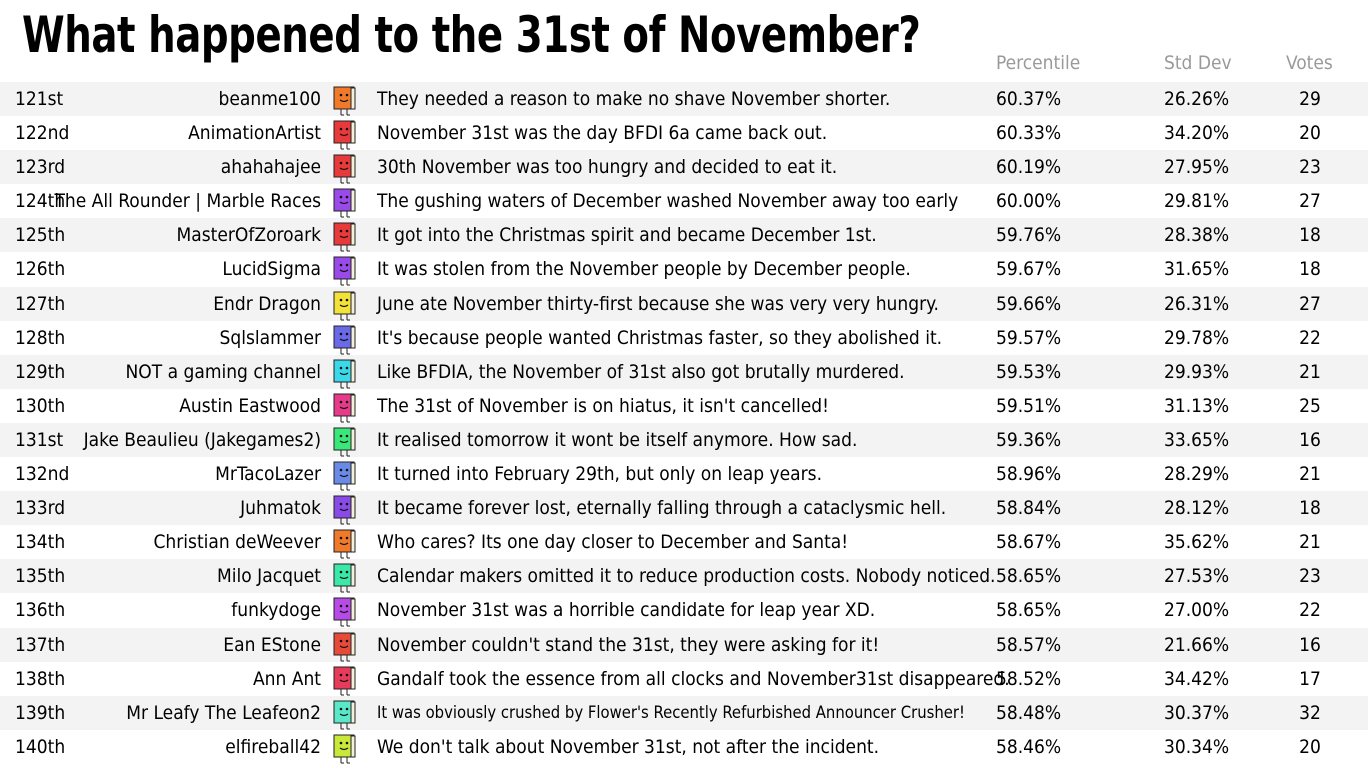 Image resolution: width=1368 pixels, height=768 pixels. I want to click on std-dev-value: 26.31%, so click(1197, 303).